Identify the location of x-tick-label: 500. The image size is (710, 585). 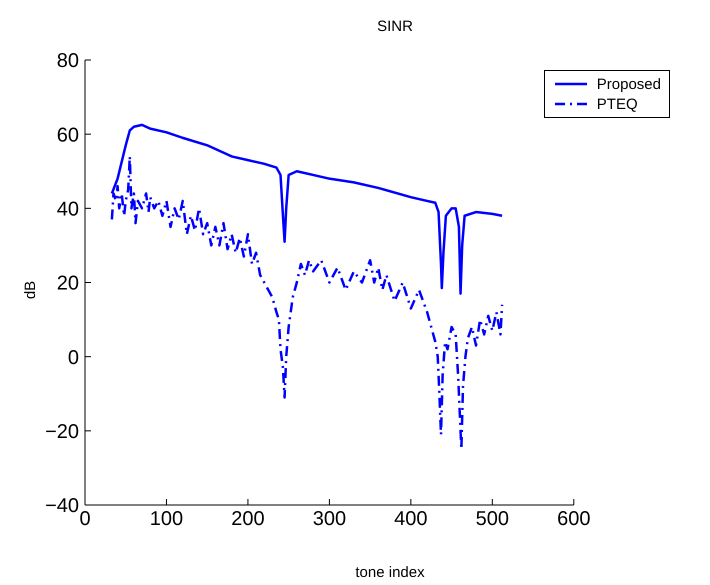
(493, 519).